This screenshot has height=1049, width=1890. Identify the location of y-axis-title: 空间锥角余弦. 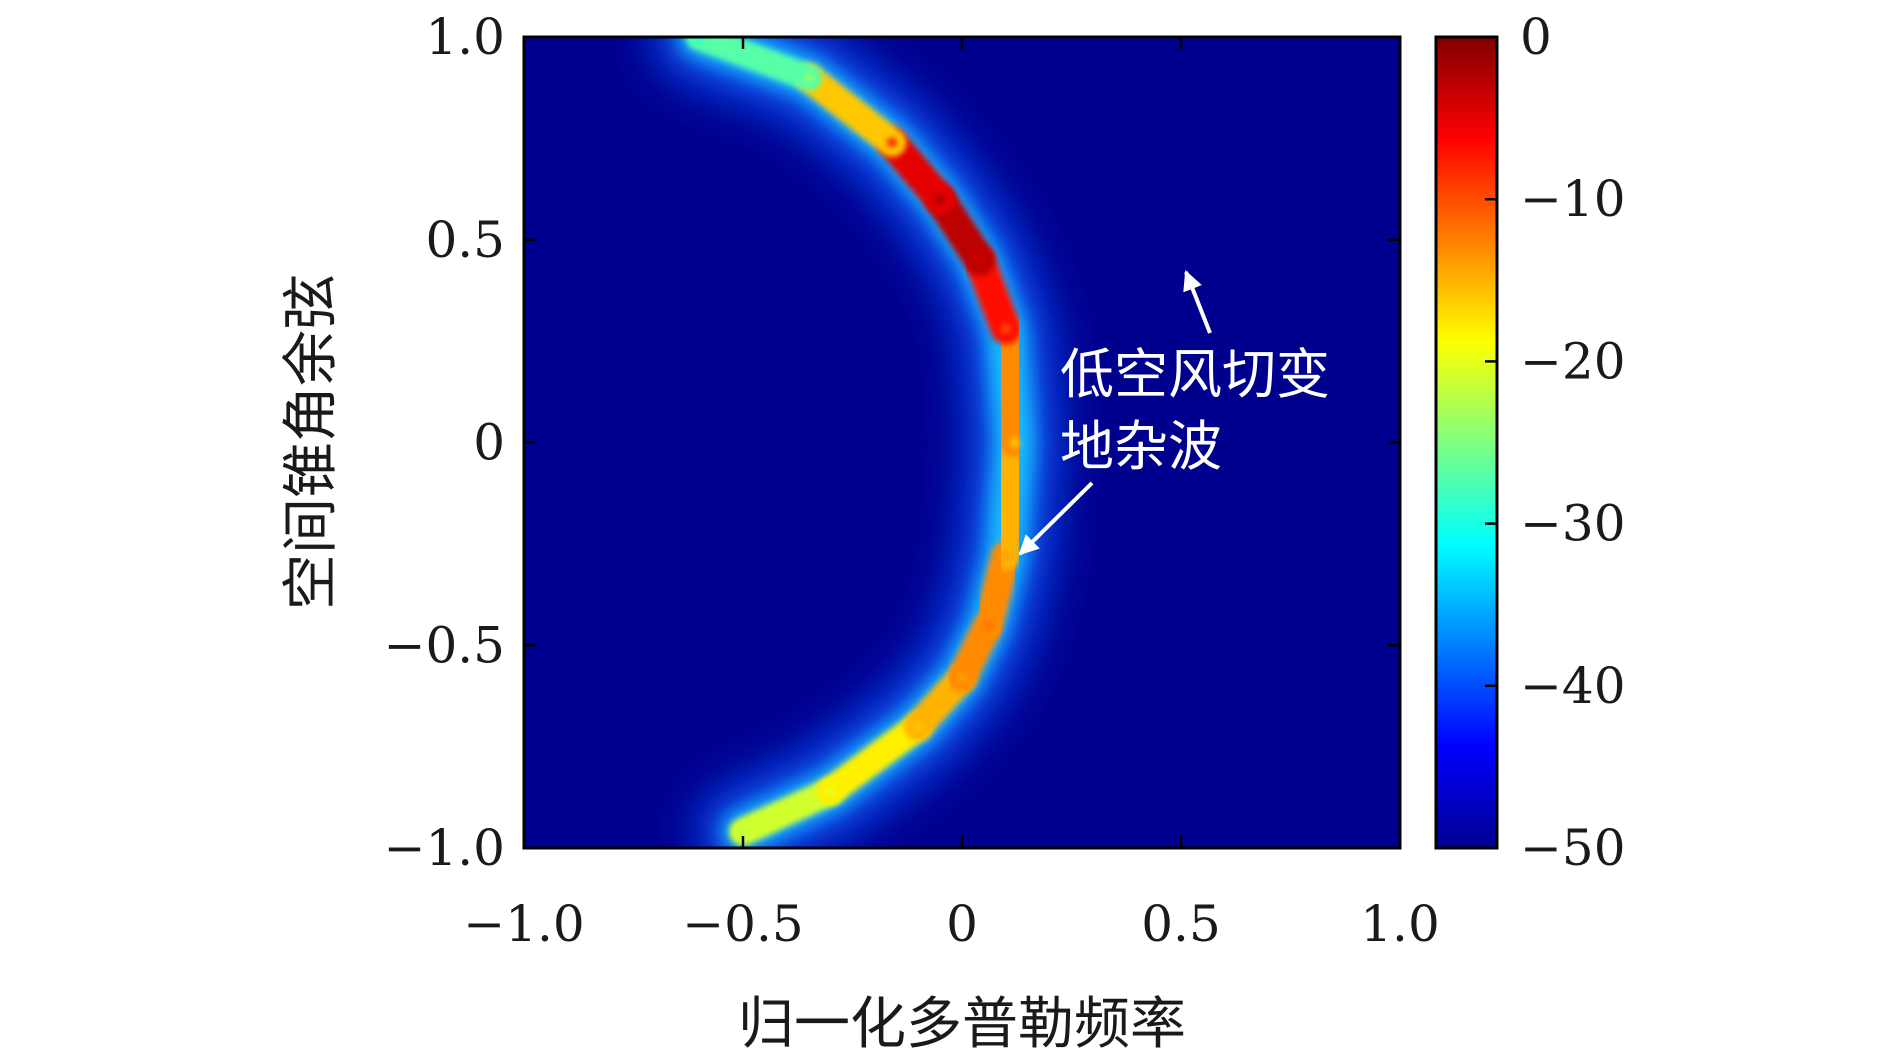
(311, 442).